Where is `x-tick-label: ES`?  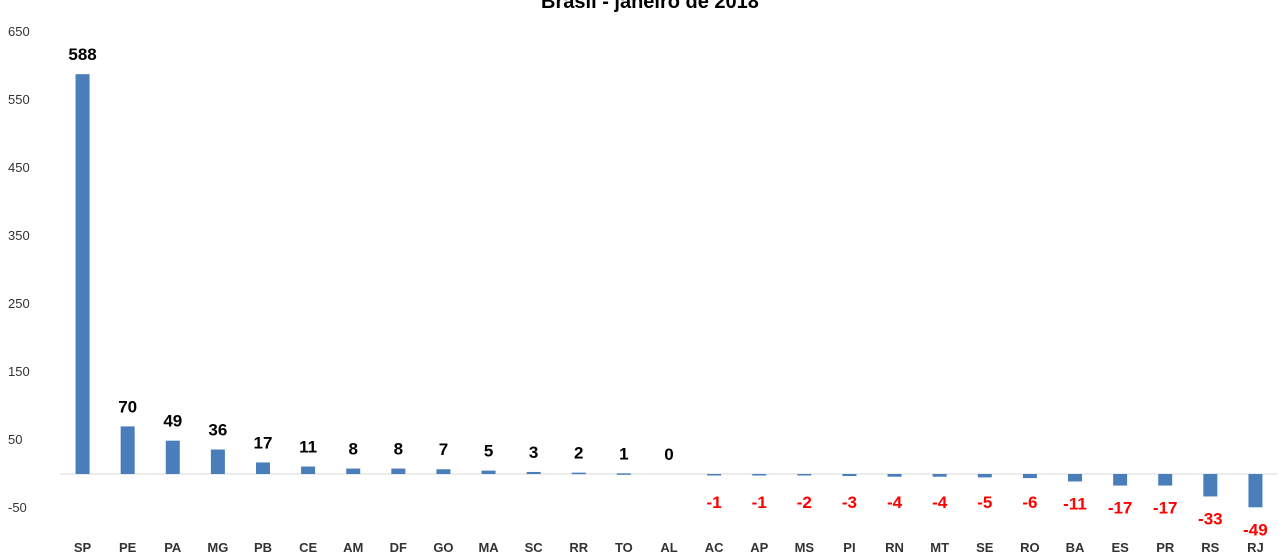
x-tick-label: ES is located at coordinates (1120, 547).